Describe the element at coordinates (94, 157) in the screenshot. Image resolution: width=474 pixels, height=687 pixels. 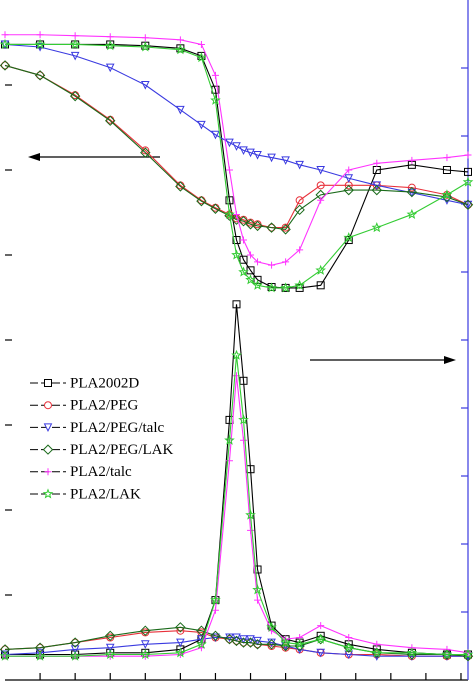
I see `left-arrow` at that location.